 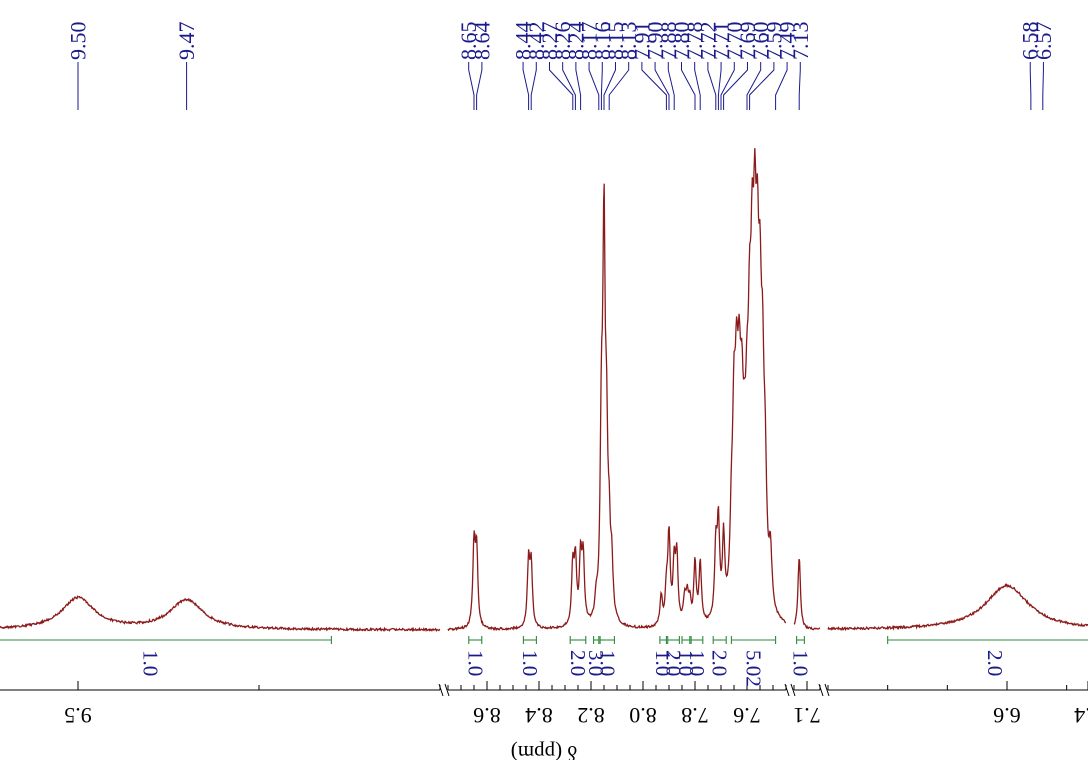 I want to click on peak-label: 7.90, so click(x=655, y=41).